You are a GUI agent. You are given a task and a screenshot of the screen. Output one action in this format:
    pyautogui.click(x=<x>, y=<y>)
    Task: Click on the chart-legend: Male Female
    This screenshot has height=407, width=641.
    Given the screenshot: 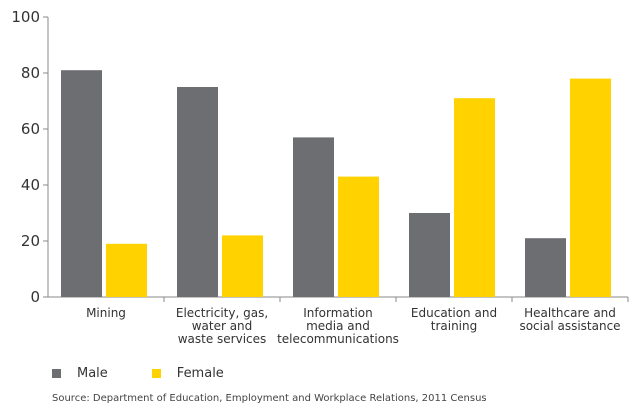 What is the action you would take?
    pyautogui.click(x=138, y=373)
    